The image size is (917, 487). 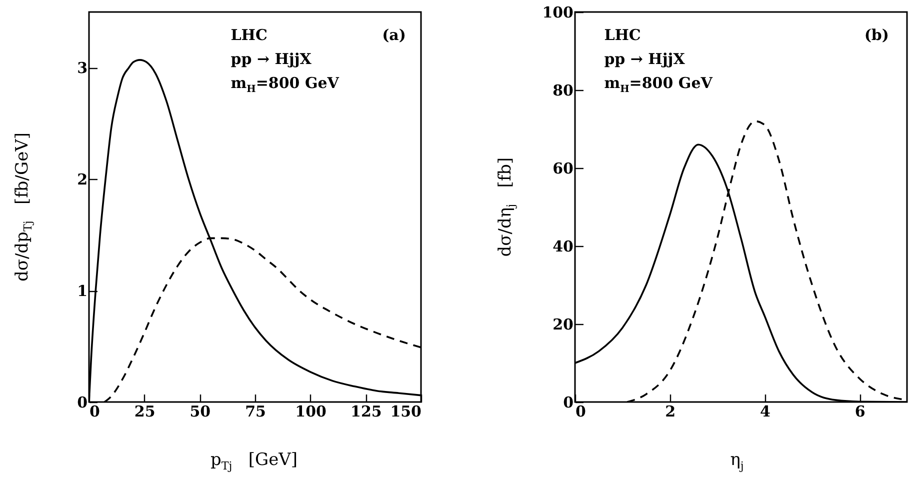 I want to click on text: p$_{Tj}$ [GeV], so click(x=254, y=461).